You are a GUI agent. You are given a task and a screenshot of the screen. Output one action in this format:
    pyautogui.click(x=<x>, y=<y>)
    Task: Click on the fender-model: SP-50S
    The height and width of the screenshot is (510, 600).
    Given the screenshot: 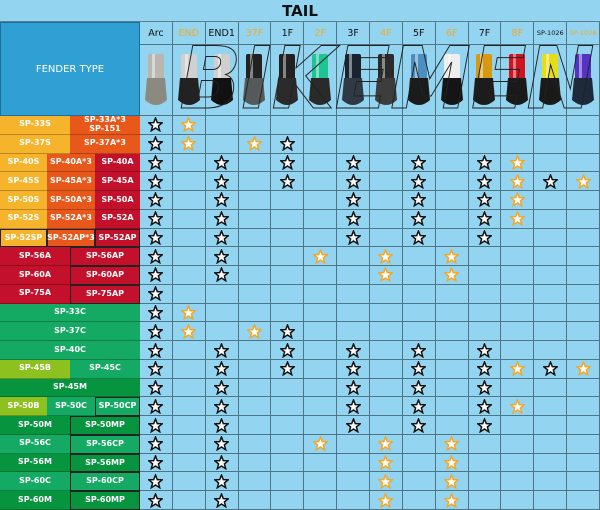 What is the action you would take?
    pyautogui.click(x=23, y=200)
    